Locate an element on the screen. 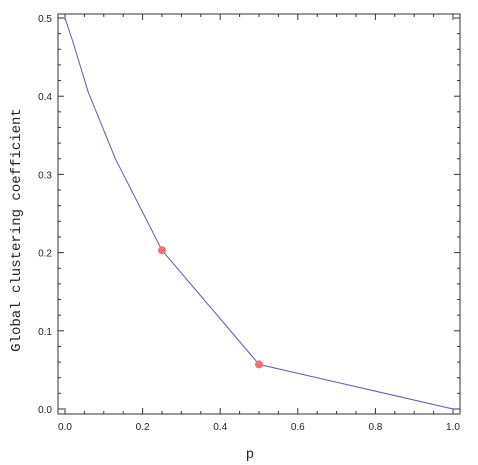 The width and height of the screenshot is (478, 465). x-tick-label: 0.4 is located at coordinates (220, 427).